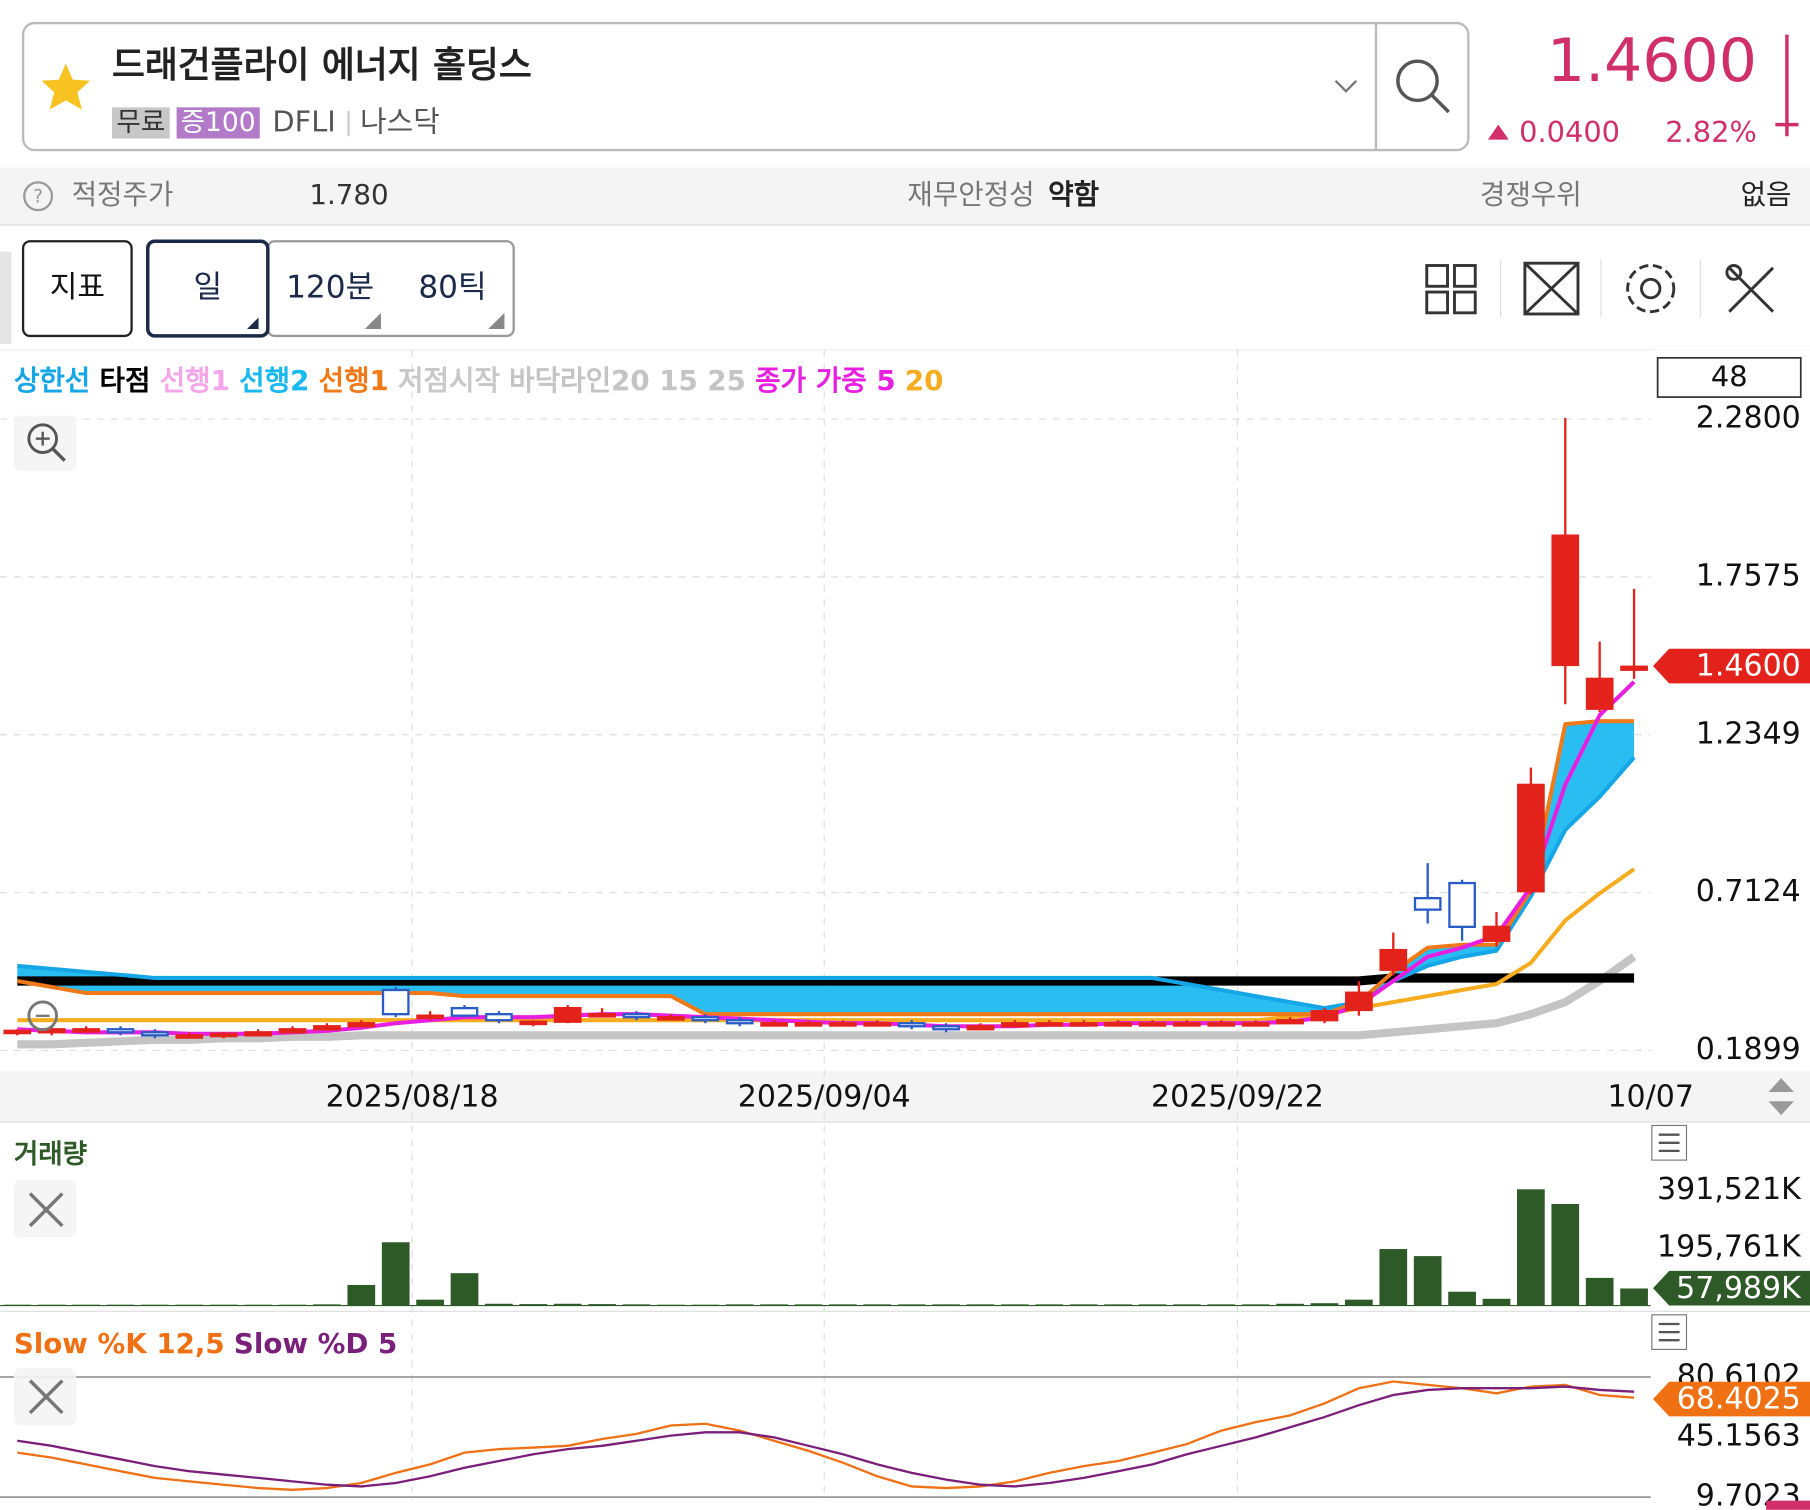 The height and width of the screenshot is (1510, 1810). I want to click on oscillator-line, so click(826, 1435).